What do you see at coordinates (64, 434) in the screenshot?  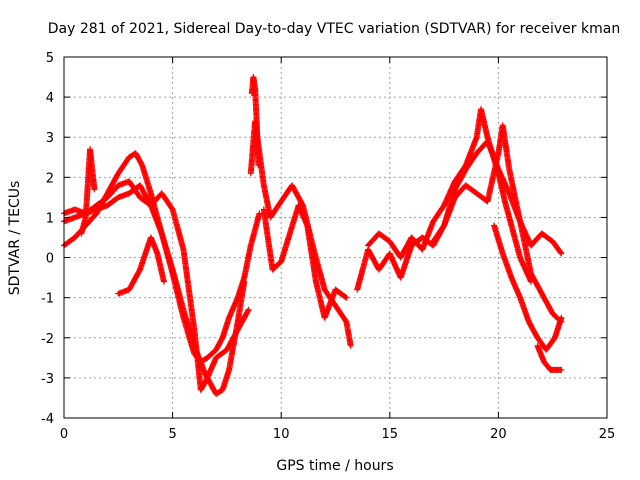 I see `x-tick-label: 0` at bounding box center [64, 434].